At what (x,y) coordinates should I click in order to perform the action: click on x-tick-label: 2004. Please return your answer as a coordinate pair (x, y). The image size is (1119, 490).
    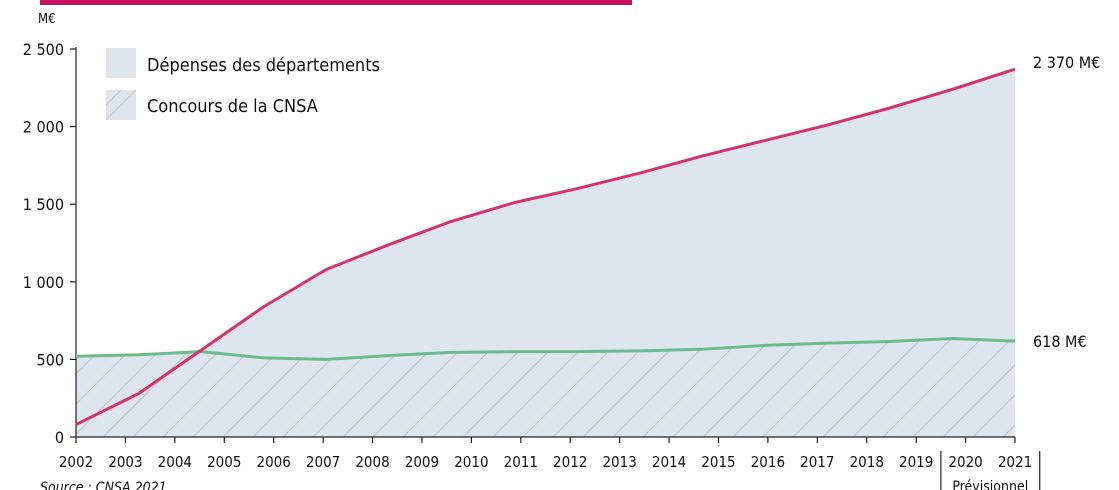
    Looking at the image, I should click on (175, 462).